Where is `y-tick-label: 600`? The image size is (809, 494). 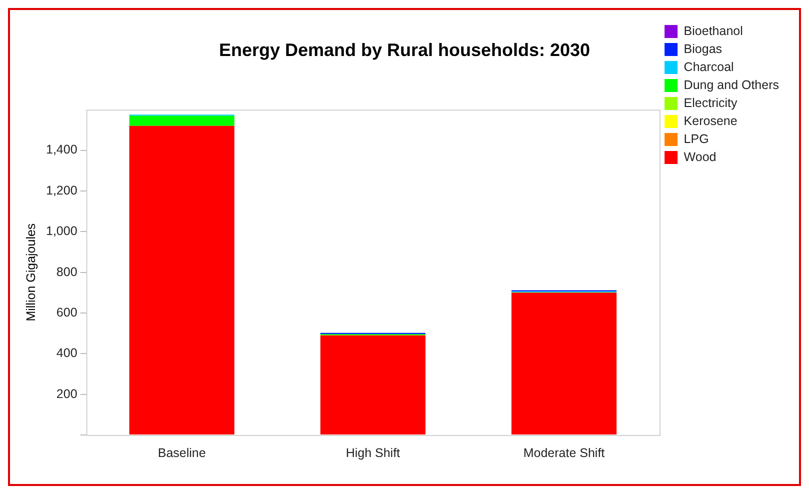
y-tick-label: 600 is located at coordinates (67, 312).